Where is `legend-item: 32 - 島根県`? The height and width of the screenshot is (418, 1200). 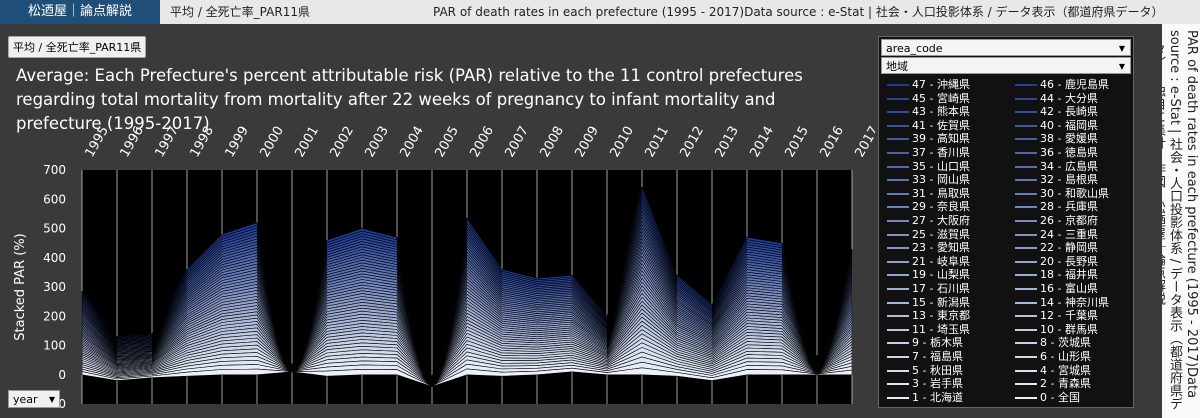 legend-item: 32 - 島根県 is located at coordinates (1056, 180).